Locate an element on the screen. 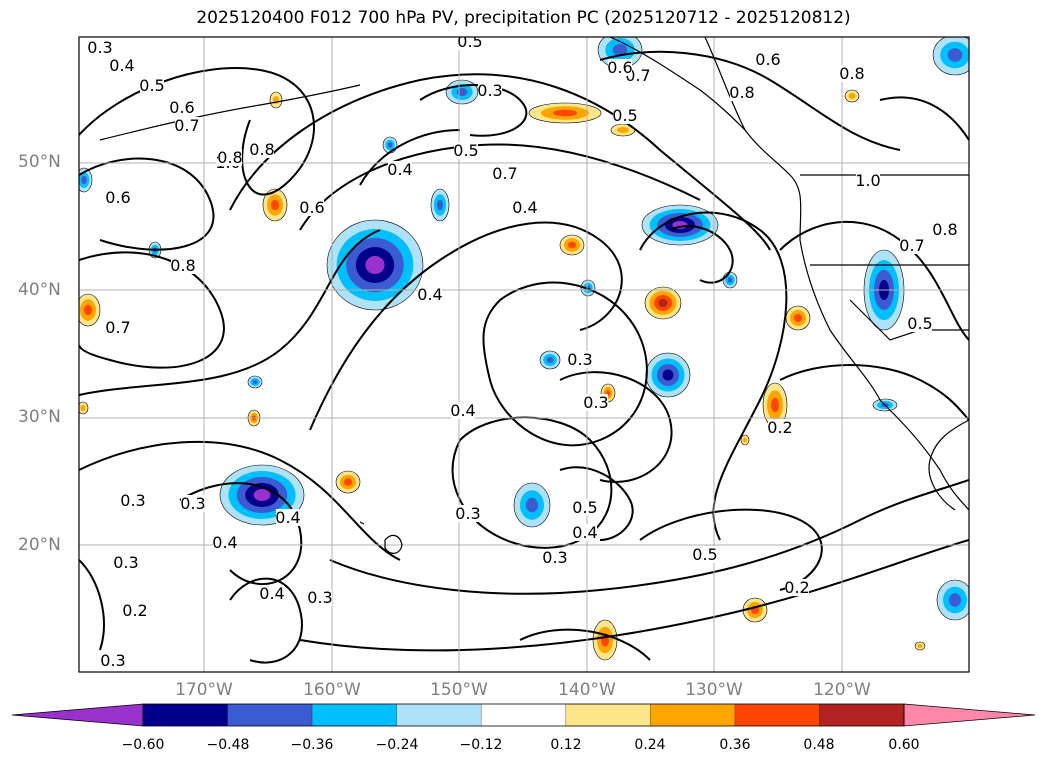 The image size is (1047, 765). lat-label-40n: 40°N is located at coordinates (39, 290).